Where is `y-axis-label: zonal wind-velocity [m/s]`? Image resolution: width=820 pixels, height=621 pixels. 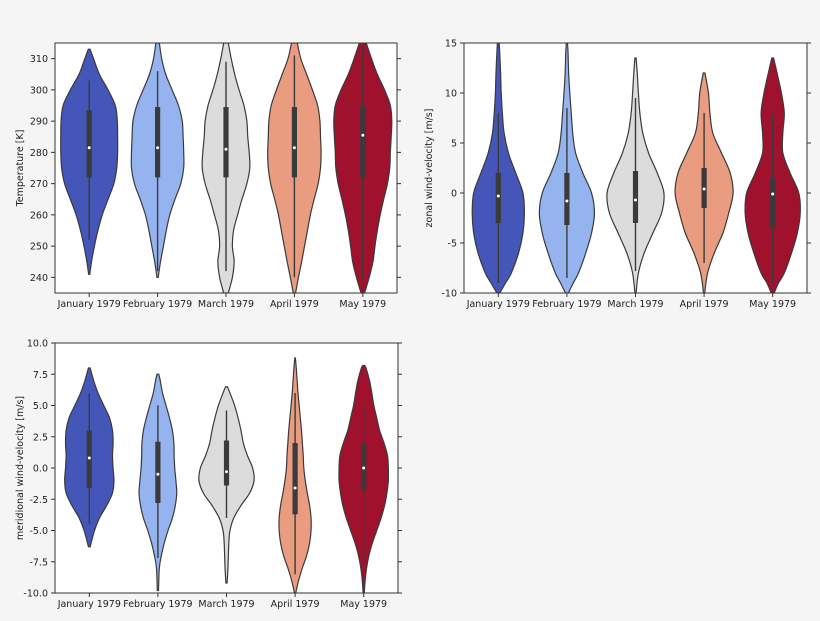
y-axis-label: zonal wind-velocity [m/s] is located at coordinates (429, 168).